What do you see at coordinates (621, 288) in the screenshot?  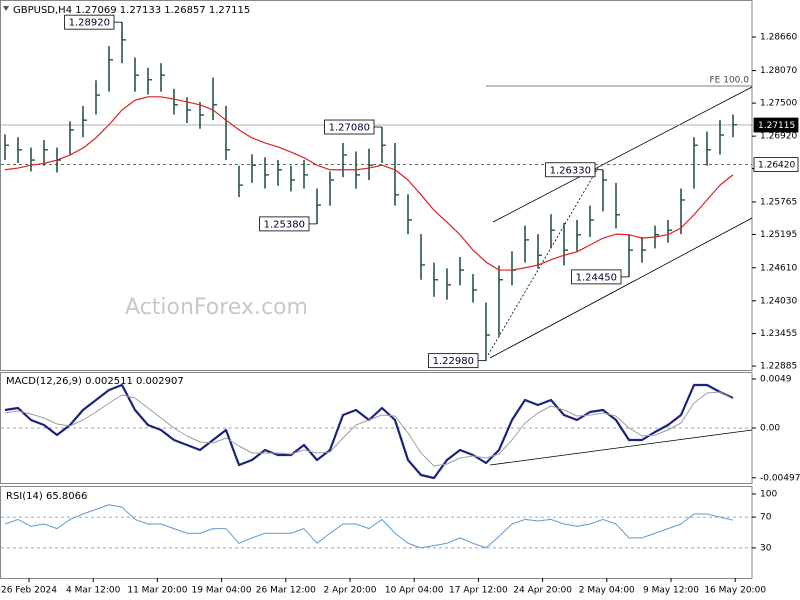 I see `channel-lower` at bounding box center [621, 288].